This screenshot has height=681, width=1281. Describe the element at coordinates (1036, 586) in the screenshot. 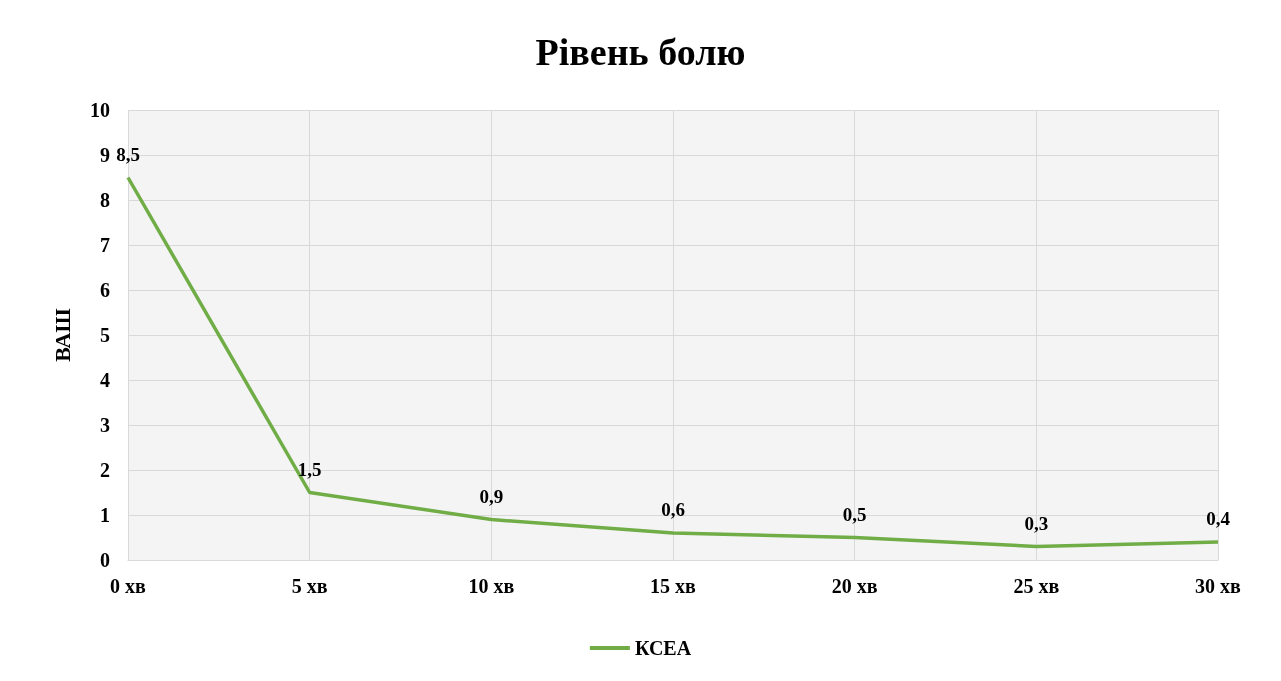

I see `x-tick-label: 25 хв` at that location.